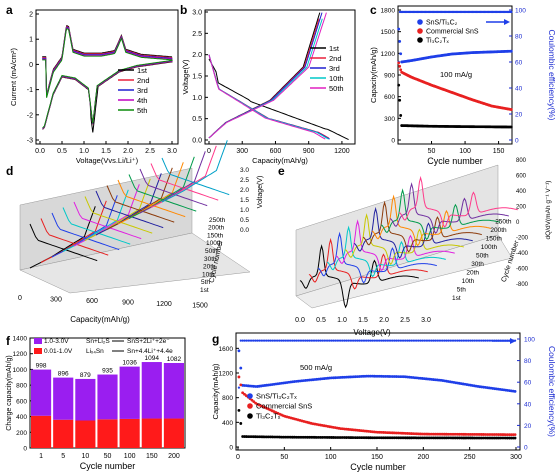 The image size is (556, 474). I want to click on x-tick-label: 1.5, so click(106, 151).